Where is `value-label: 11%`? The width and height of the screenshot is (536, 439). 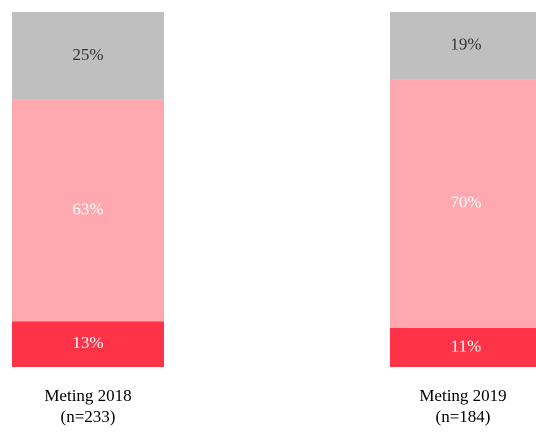
value-label: 11% is located at coordinates (466, 345).